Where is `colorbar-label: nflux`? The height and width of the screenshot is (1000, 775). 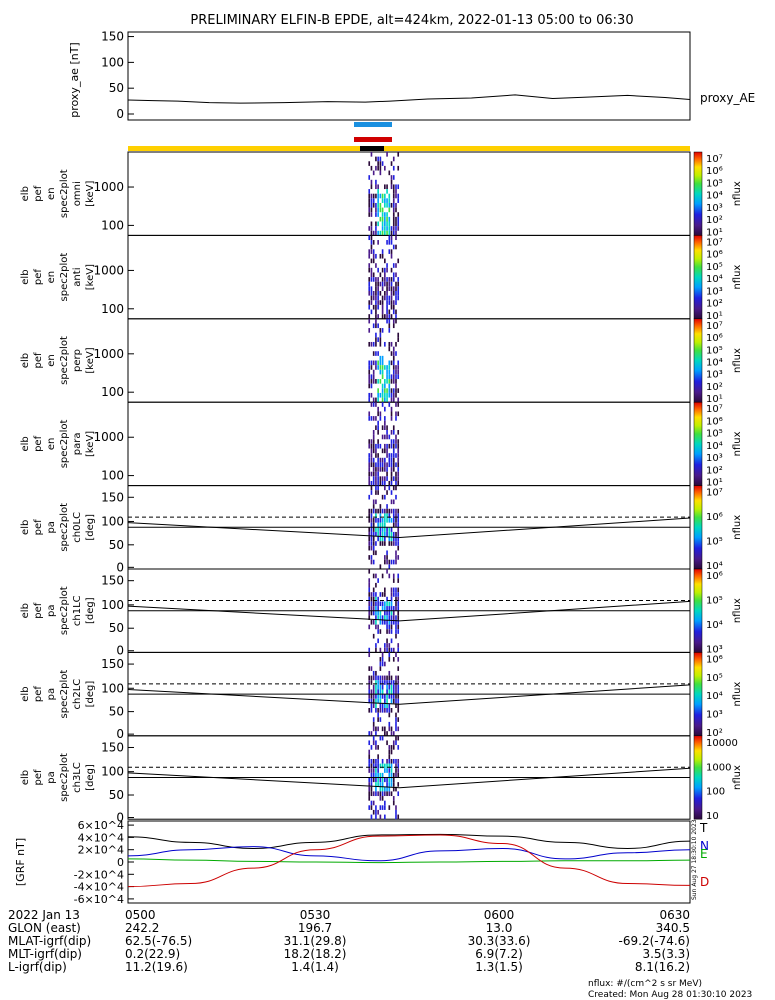 colorbar-label: nflux is located at coordinates (737, 610).